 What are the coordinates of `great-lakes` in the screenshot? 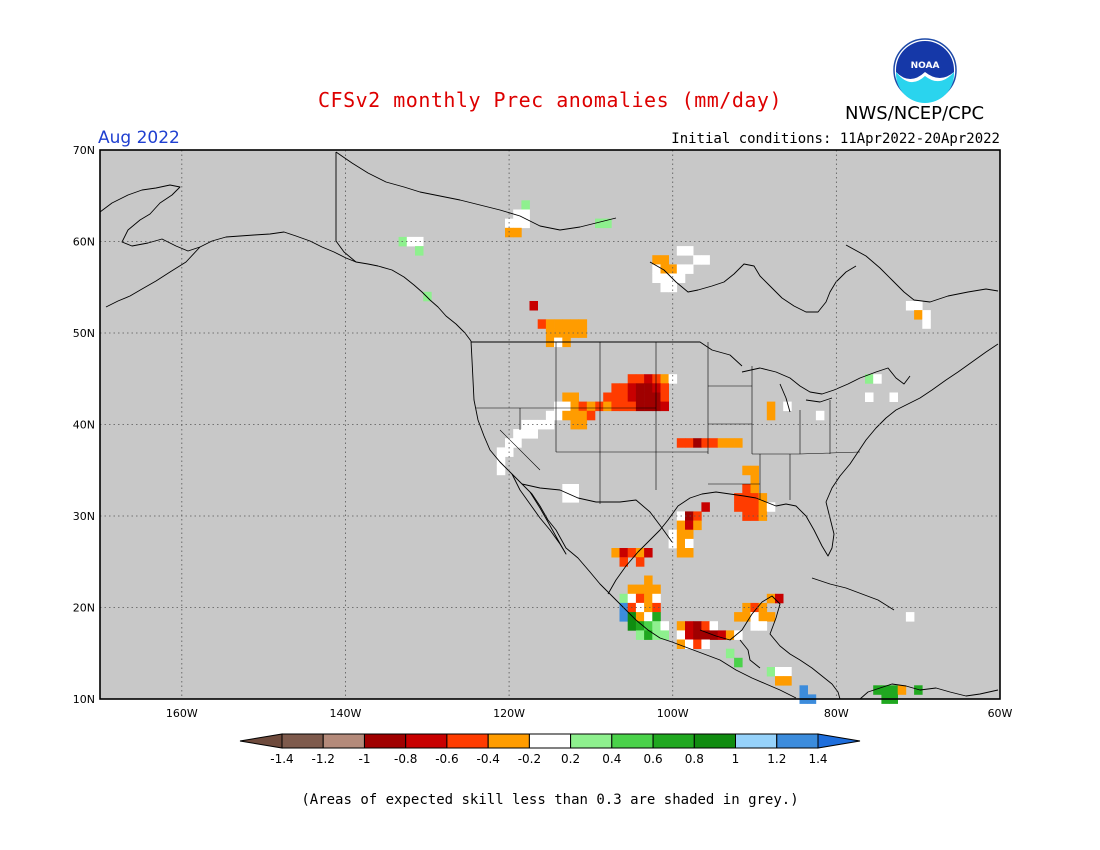 It's located at (788, 390).